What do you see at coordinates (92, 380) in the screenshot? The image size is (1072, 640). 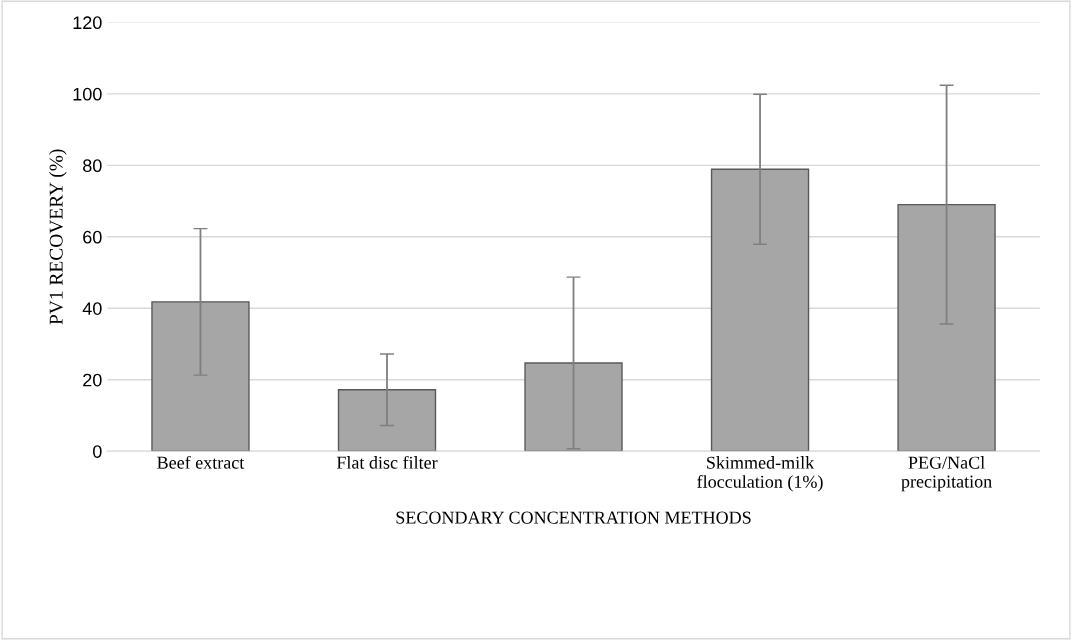 I see `y-tick-label: 20` at bounding box center [92, 380].